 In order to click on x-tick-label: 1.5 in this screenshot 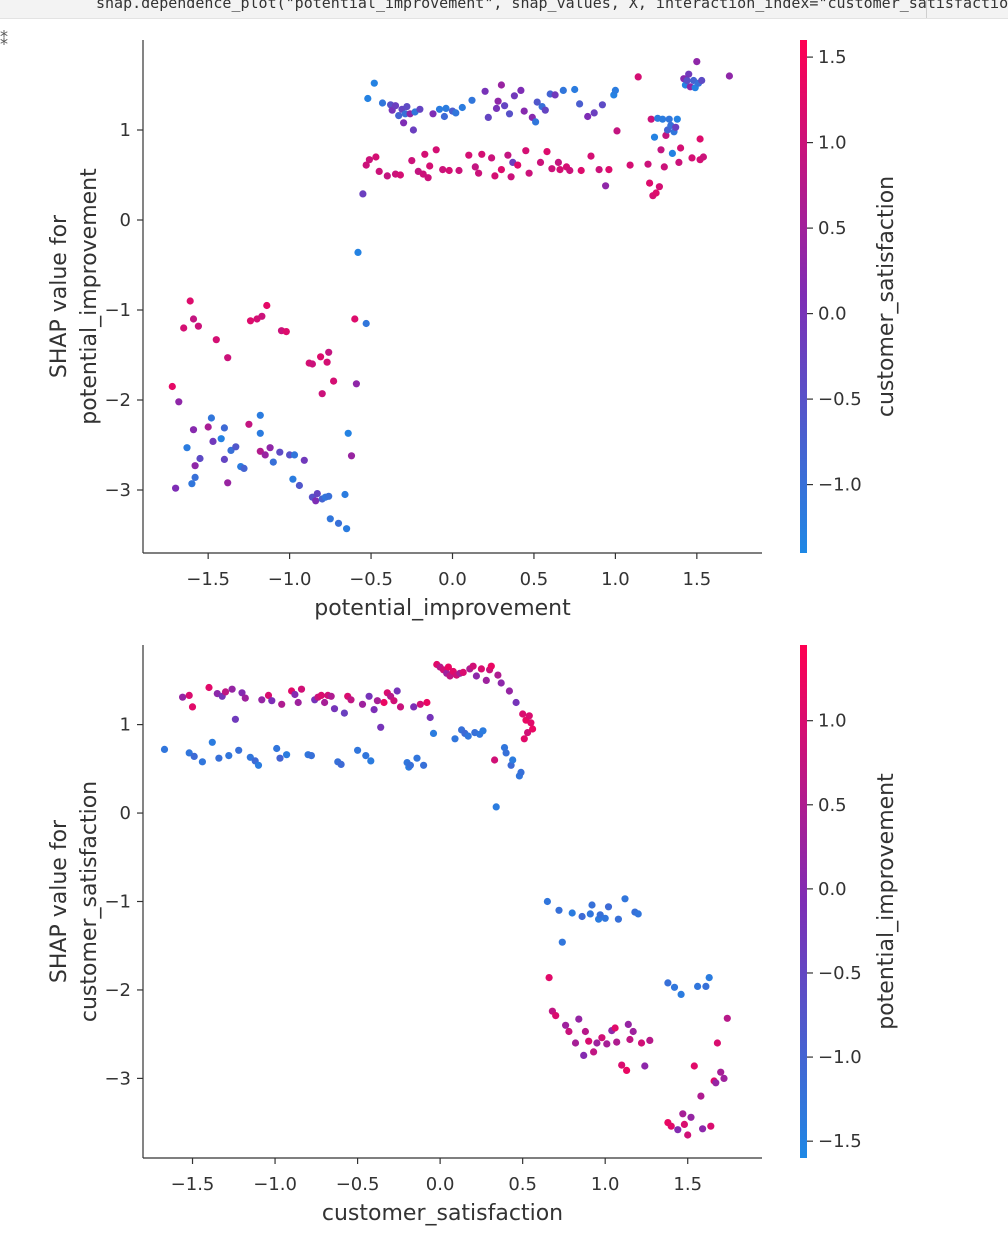, I will do `click(697, 579)`.